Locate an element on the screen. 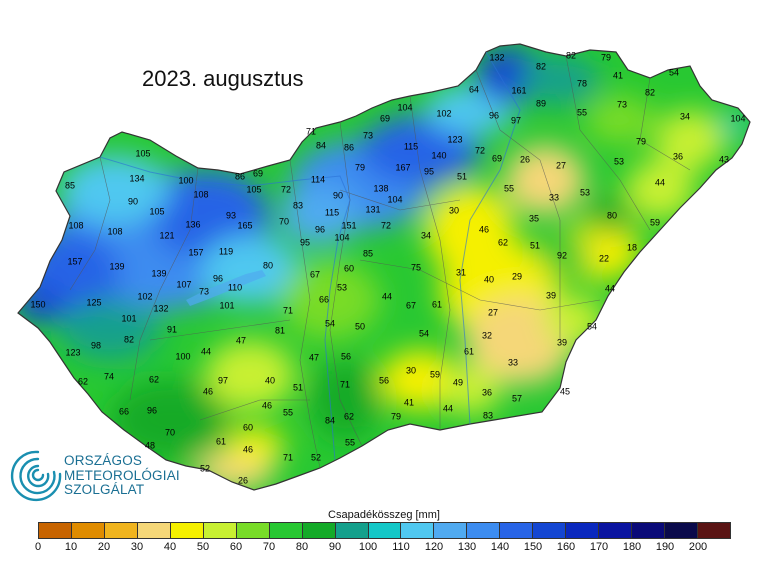 The height and width of the screenshot is (570, 768). station-value: 90 is located at coordinates (338, 195).